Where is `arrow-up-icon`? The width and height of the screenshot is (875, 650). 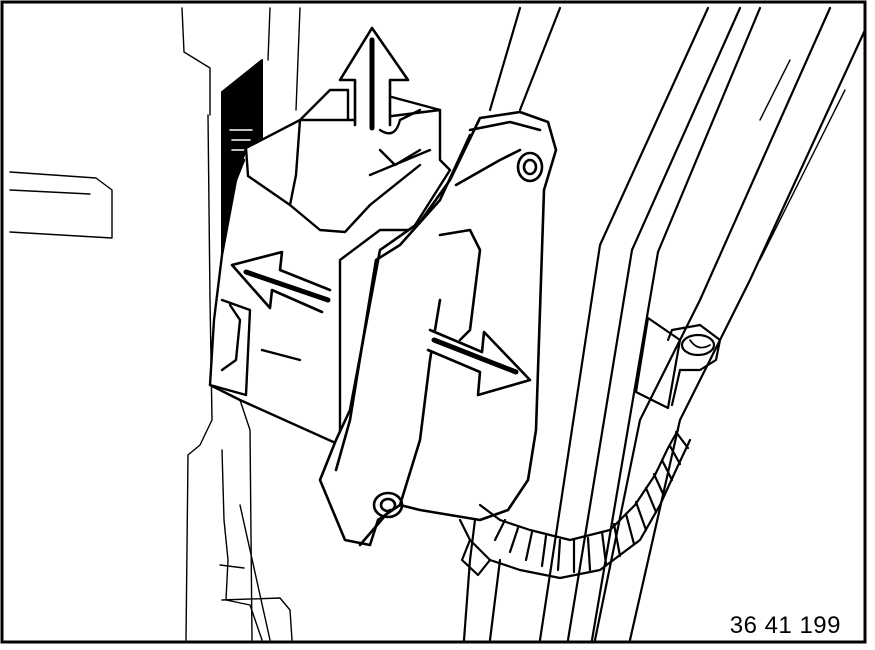
arrow-up-icon is located at coordinates (374, 78).